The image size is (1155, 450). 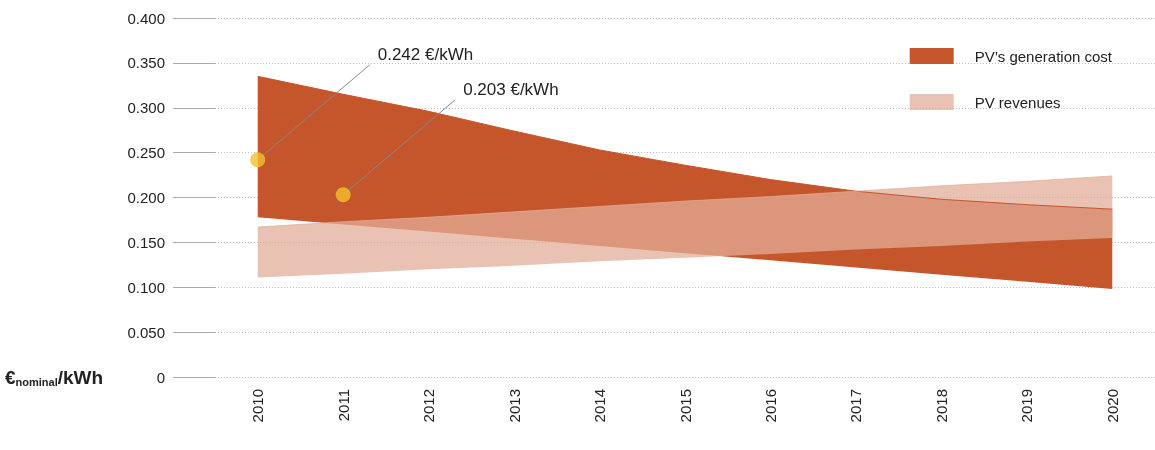 What do you see at coordinates (856, 406) in the screenshot?
I see `x-tick-label: 2017` at bounding box center [856, 406].